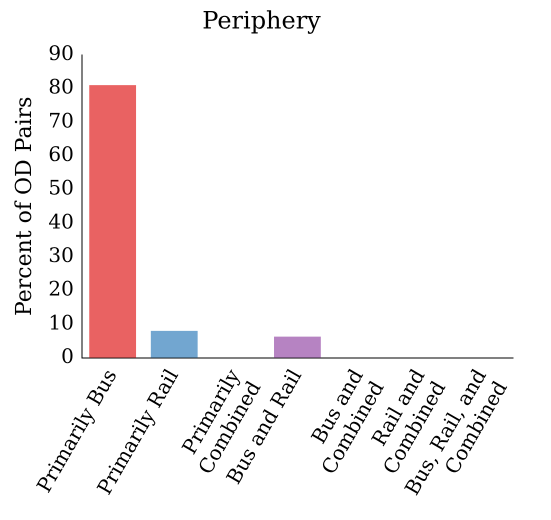 This screenshot has height=520, width=551. What do you see at coordinates (61, 255) in the screenshot?
I see `y-tick-label: 30` at bounding box center [61, 255].